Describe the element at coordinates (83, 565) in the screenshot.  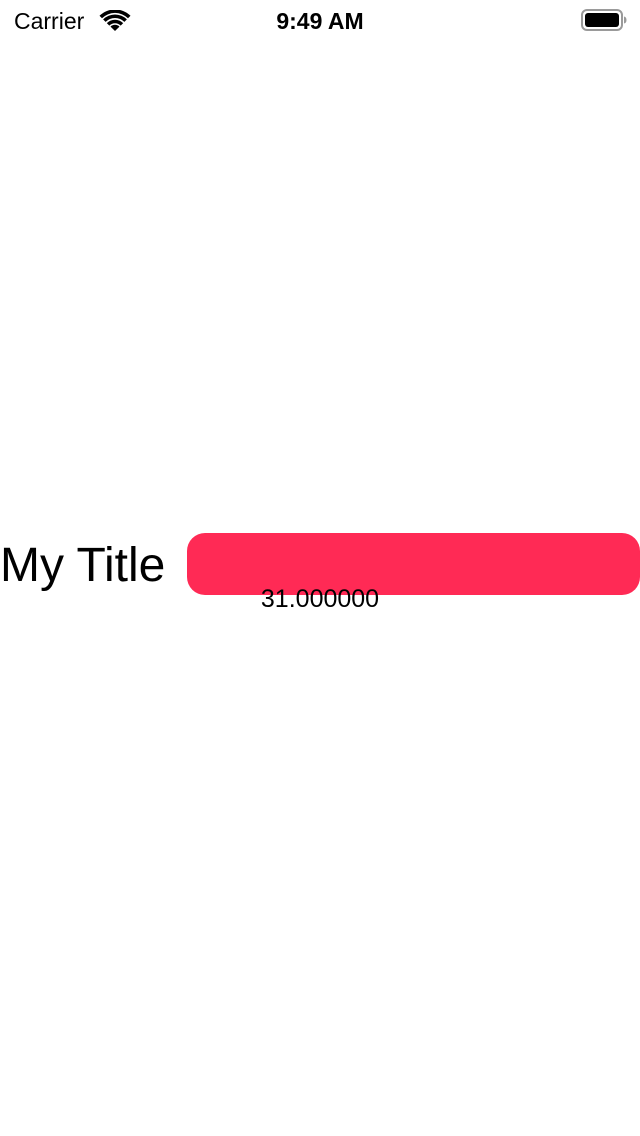
I see `title-label: My Title` at that location.